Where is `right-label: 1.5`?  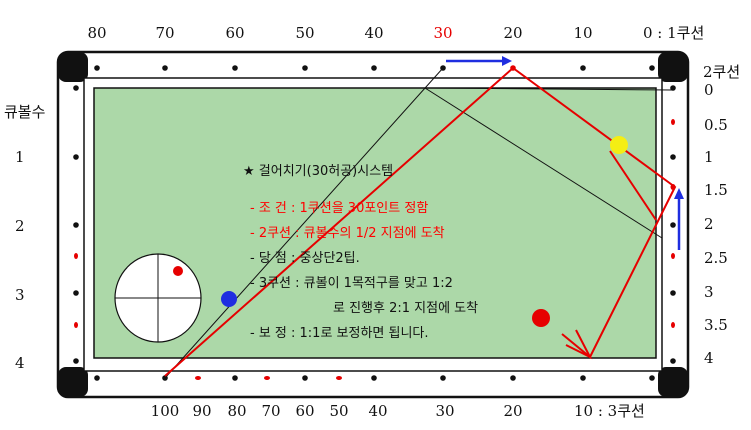
right-label: 1.5 is located at coordinates (716, 190).